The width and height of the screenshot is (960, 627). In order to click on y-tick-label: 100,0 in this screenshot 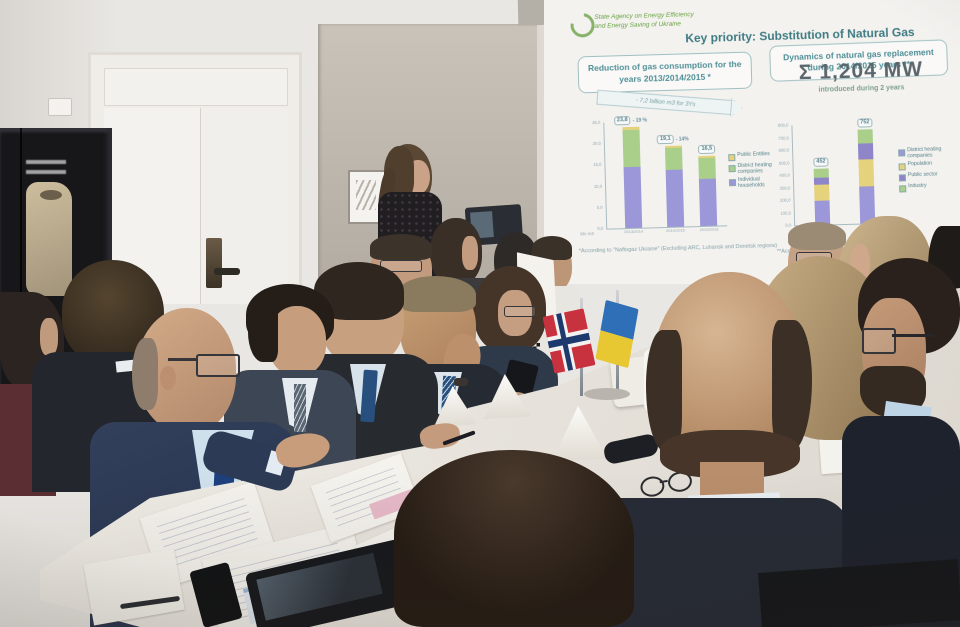, I will do `click(785, 213)`.